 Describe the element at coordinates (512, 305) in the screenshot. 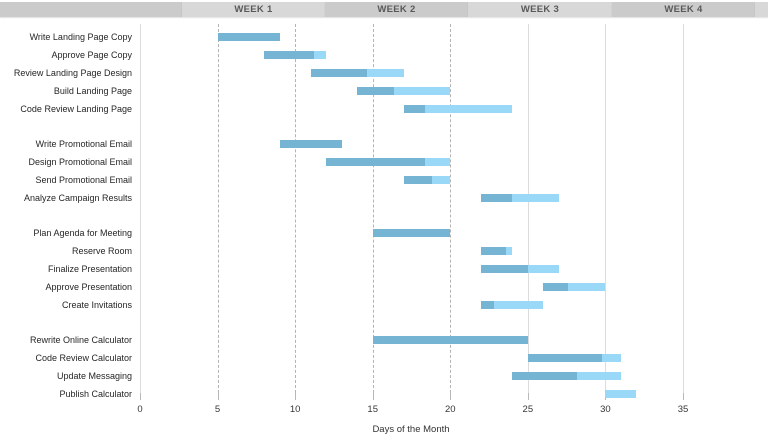

I see `task-bar-create-invitations` at that location.